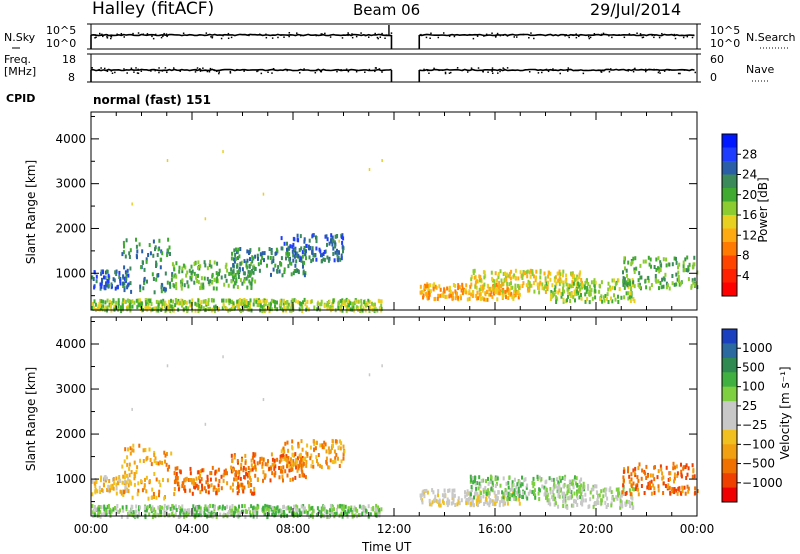 This screenshot has width=800, height=554. What do you see at coordinates (70, 479) in the screenshot?
I see `velocity-panel-ytick-label-0: 1000` at bounding box center [70, 479].